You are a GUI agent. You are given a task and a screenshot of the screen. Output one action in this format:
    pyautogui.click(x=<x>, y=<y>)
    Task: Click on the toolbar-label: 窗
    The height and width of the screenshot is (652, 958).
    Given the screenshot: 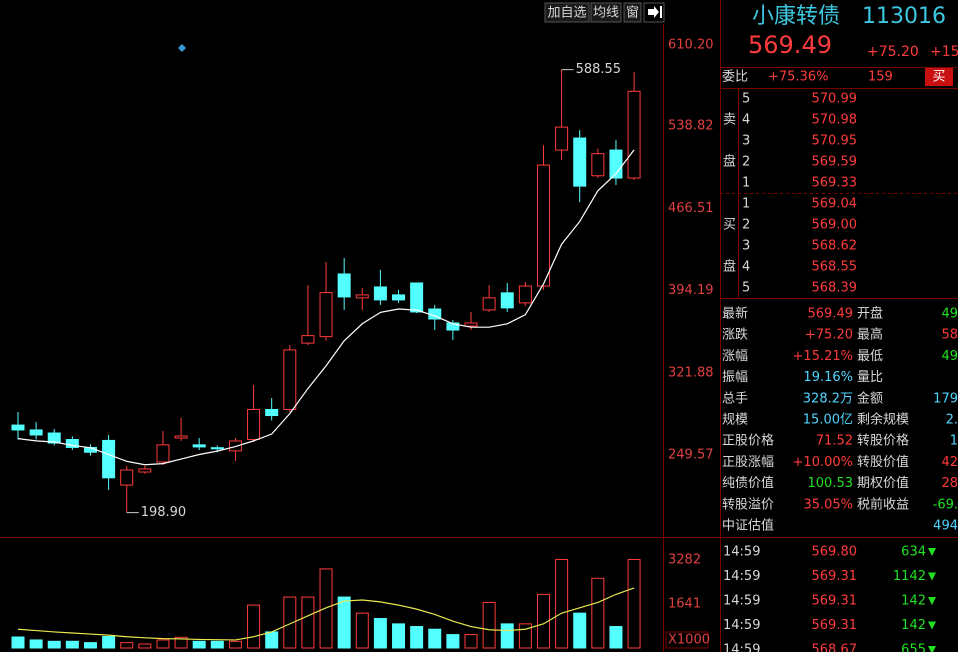 What is the action you would take?
    pyautogui.click(x=632, y=13)
    